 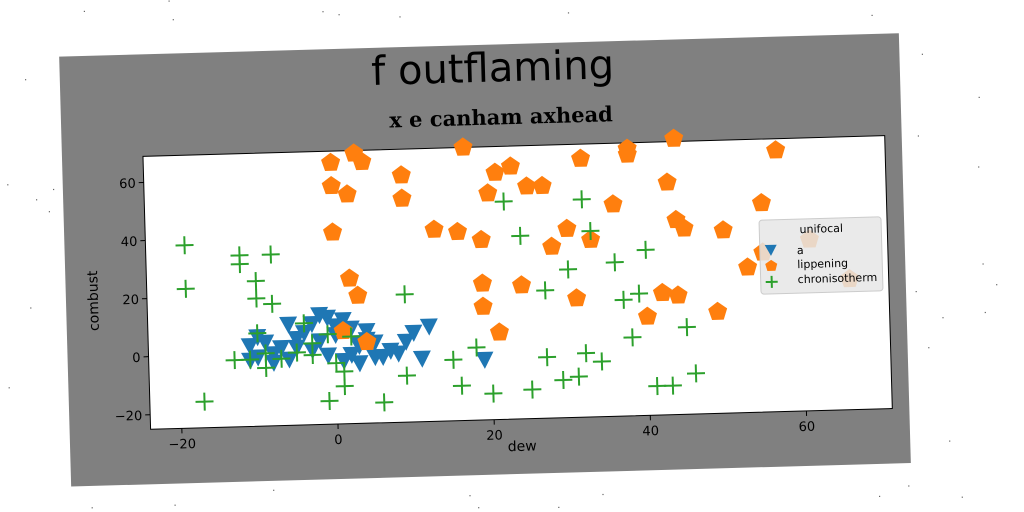 What do you see at coordinates (821, 229) in the screenshot?
I see `legend-title: unifocal` at bounding box center [821, 229].